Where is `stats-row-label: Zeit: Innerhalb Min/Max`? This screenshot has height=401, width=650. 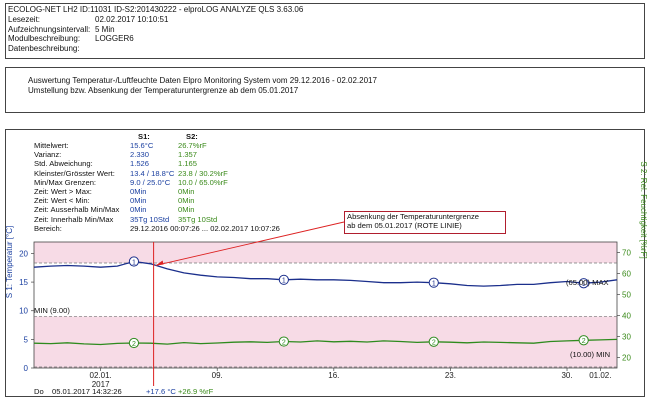
stats-row-label: Zeit: Innerhalb Min/Max is located at coordinates (74, 219).